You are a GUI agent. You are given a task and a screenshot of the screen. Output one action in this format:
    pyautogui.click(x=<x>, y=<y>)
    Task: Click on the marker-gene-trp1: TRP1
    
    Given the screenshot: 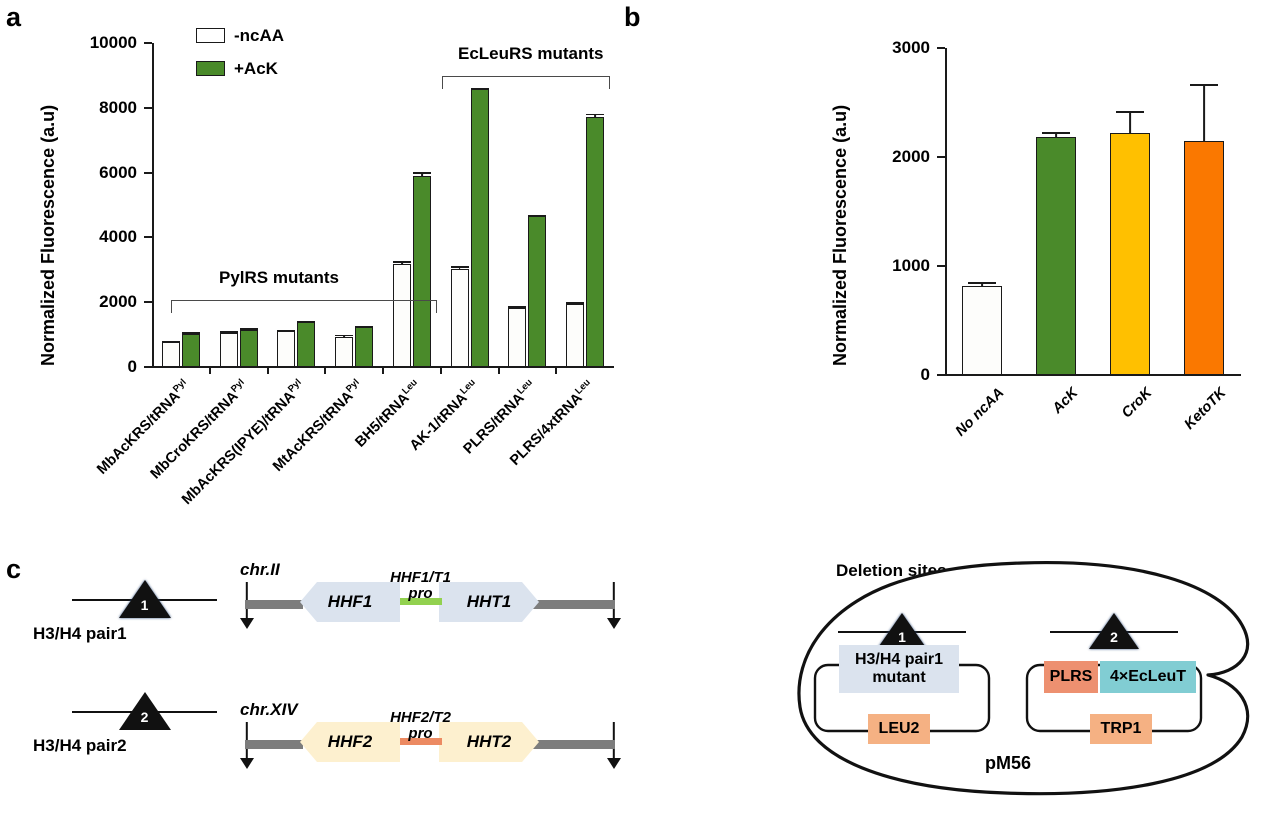 What is the action you would take?
    pyautogui.click(x=1121, y=729)
    